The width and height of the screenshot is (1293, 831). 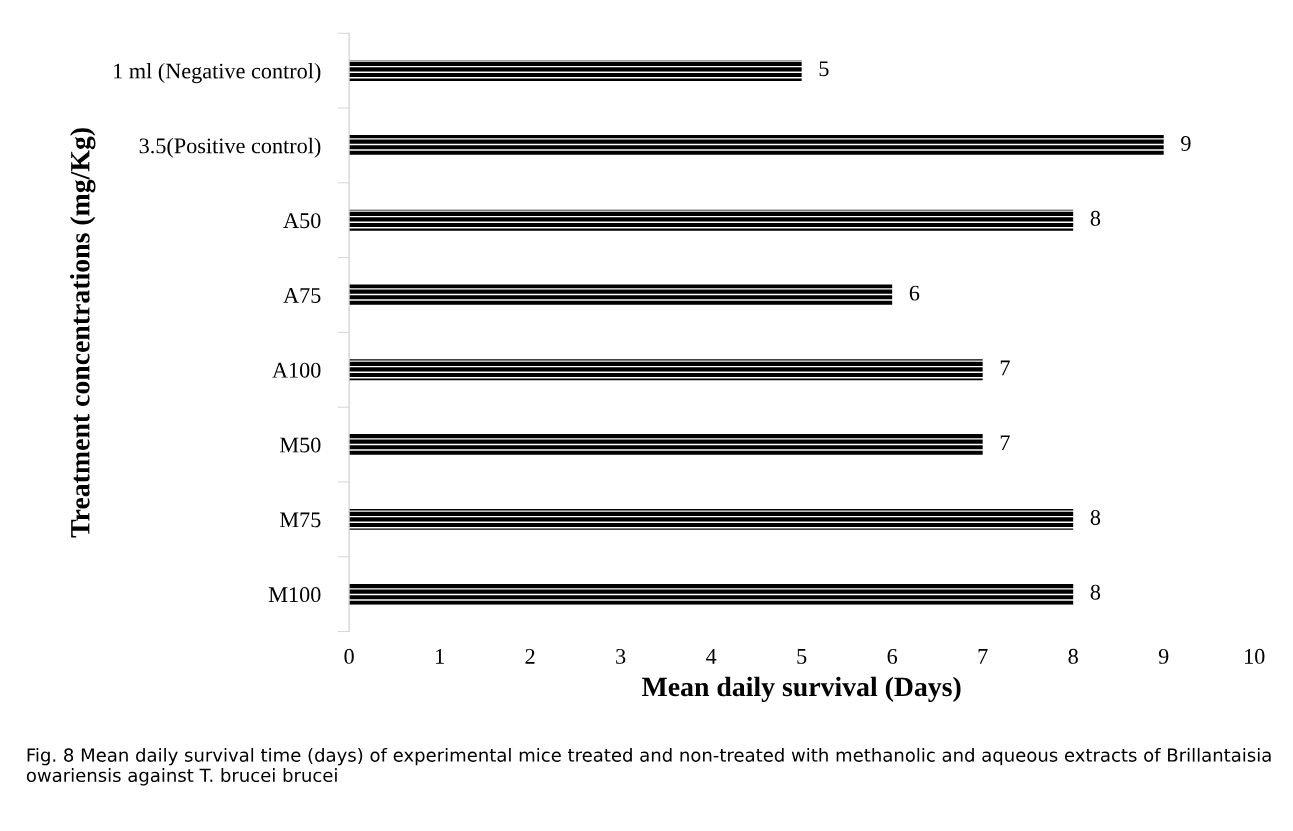 What do you see at coordinates (1186, 143) in the screenshot?
I see `data-label: 9` at bounding box center [1186, 143].